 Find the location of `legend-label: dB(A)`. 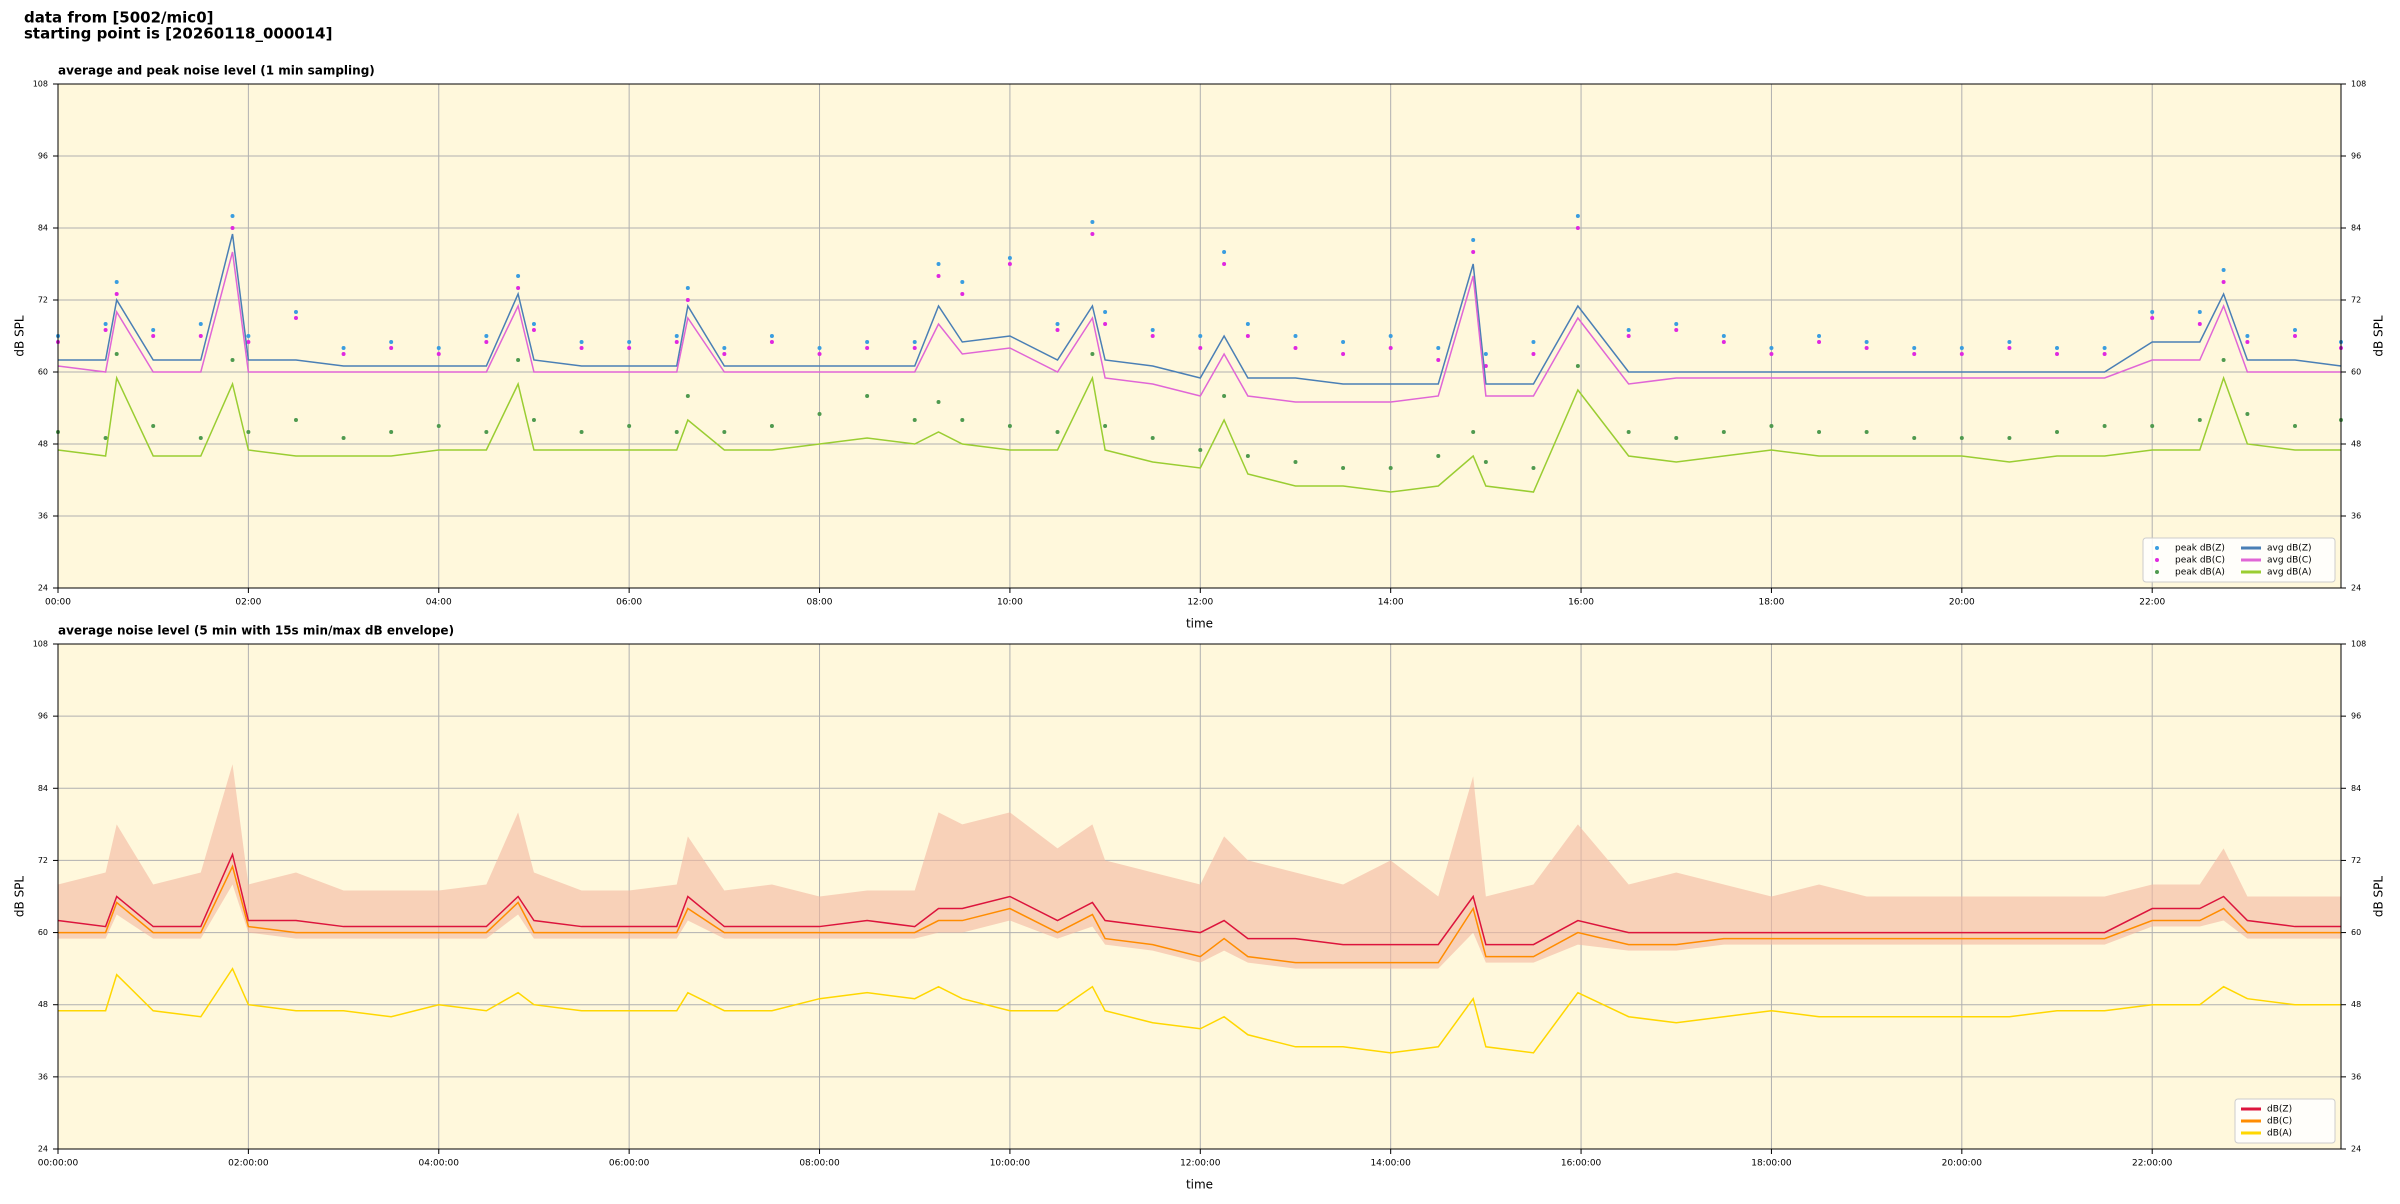

legend-label: dB(A) is located at coordinates (2279, 1134).